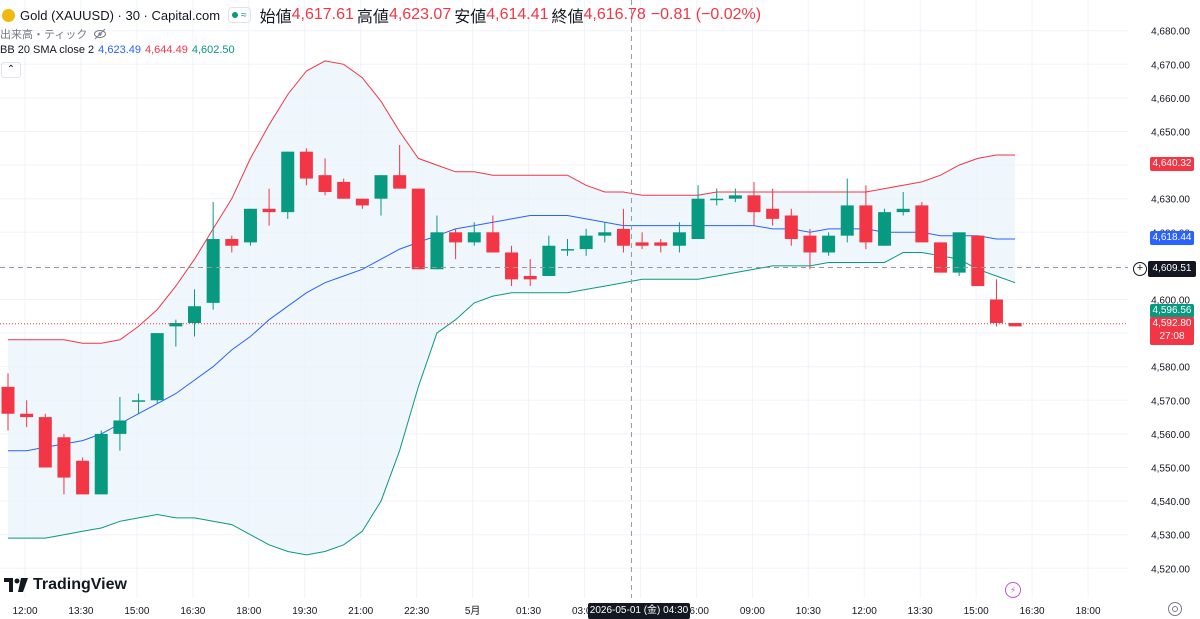 This screenshot has width=1200, height=619. Describe the element at coordinates (360, 611) in the screenshot. I see `x-tick-label: 21:00` at that location.